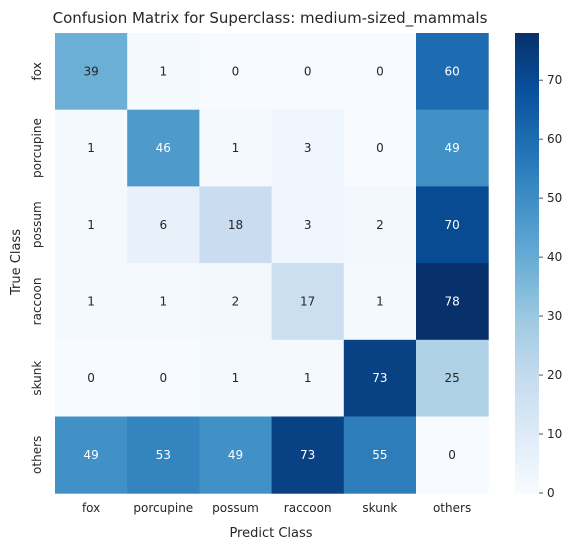  What do you see at coordinates (551, 493) in the screenshot?
I see `colorbar-tick-label: 0` at bounding box center [551, 493].